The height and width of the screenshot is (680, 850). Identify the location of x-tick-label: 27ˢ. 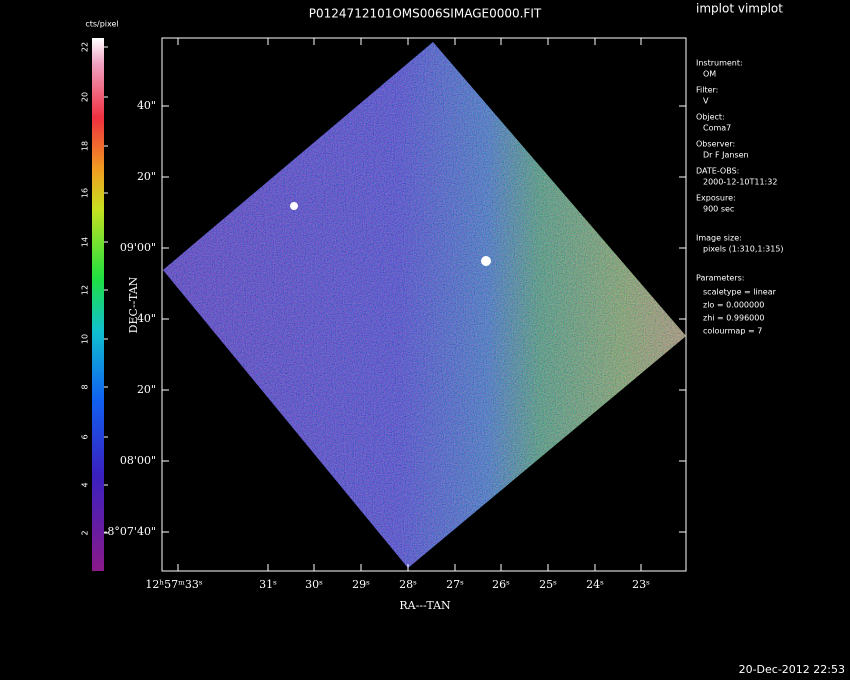
(455, 584).